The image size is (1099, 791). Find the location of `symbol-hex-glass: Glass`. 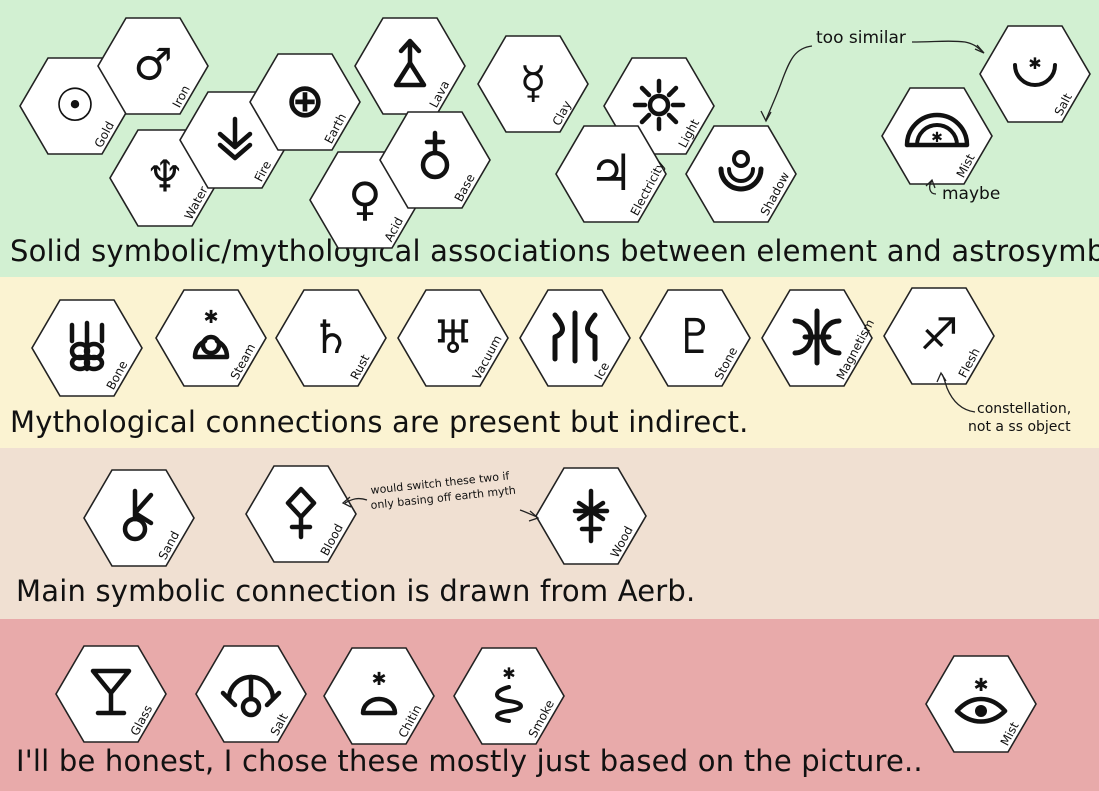

symbol-hex-glass: Glass is located at coordinates (111, 694).